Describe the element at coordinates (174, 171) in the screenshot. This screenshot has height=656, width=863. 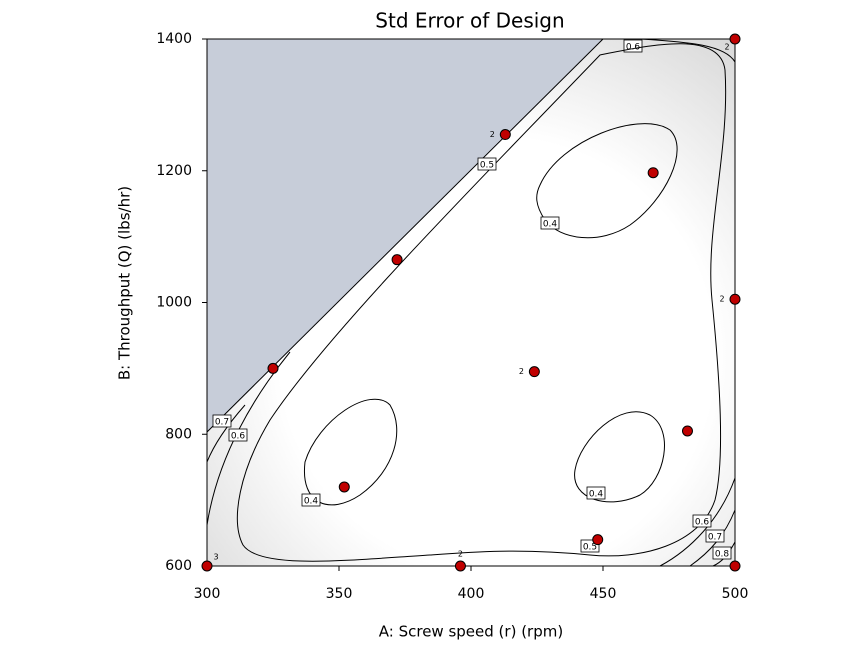
I see `y-tick-label: 1200` at that location.